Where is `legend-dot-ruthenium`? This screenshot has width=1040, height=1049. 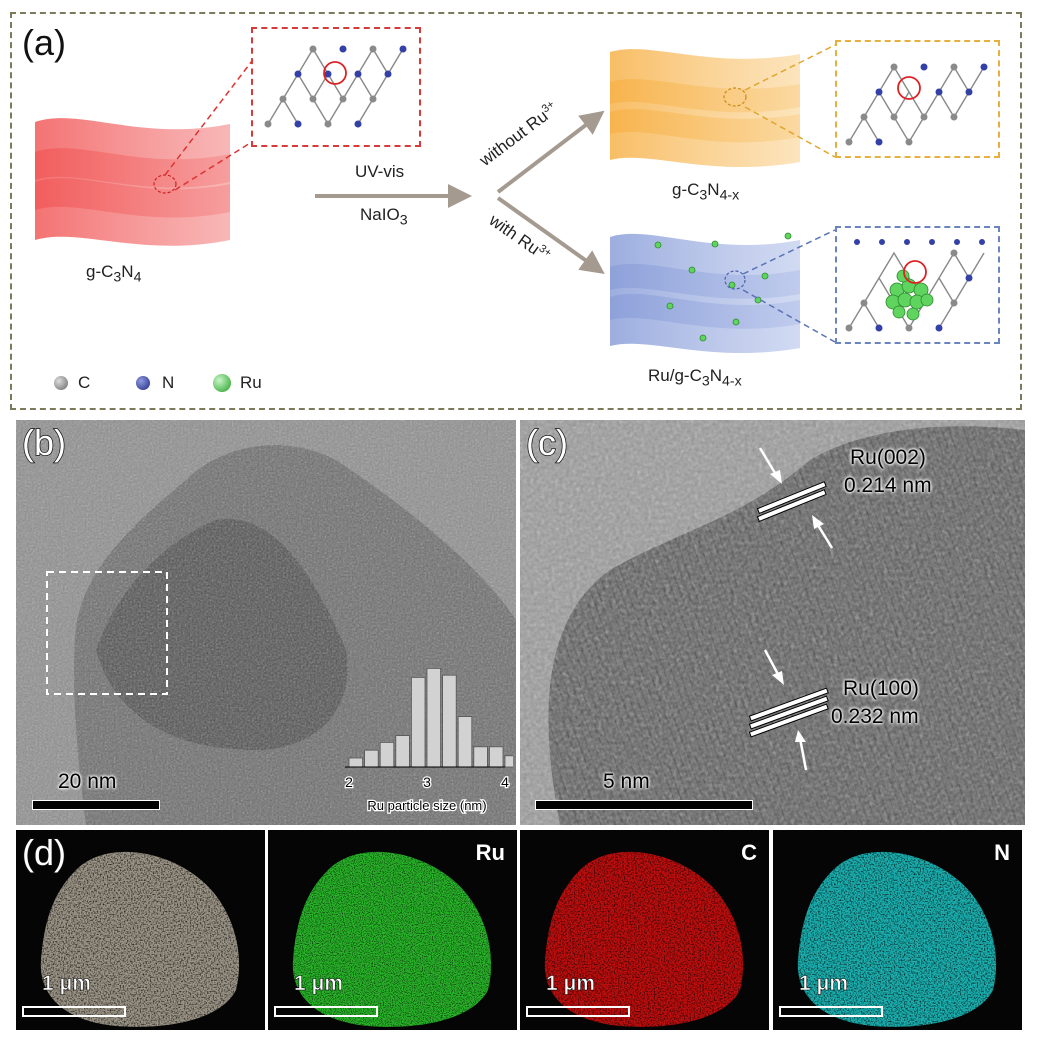 legend-dot-ruthenium is located at coordinates (222, 383).